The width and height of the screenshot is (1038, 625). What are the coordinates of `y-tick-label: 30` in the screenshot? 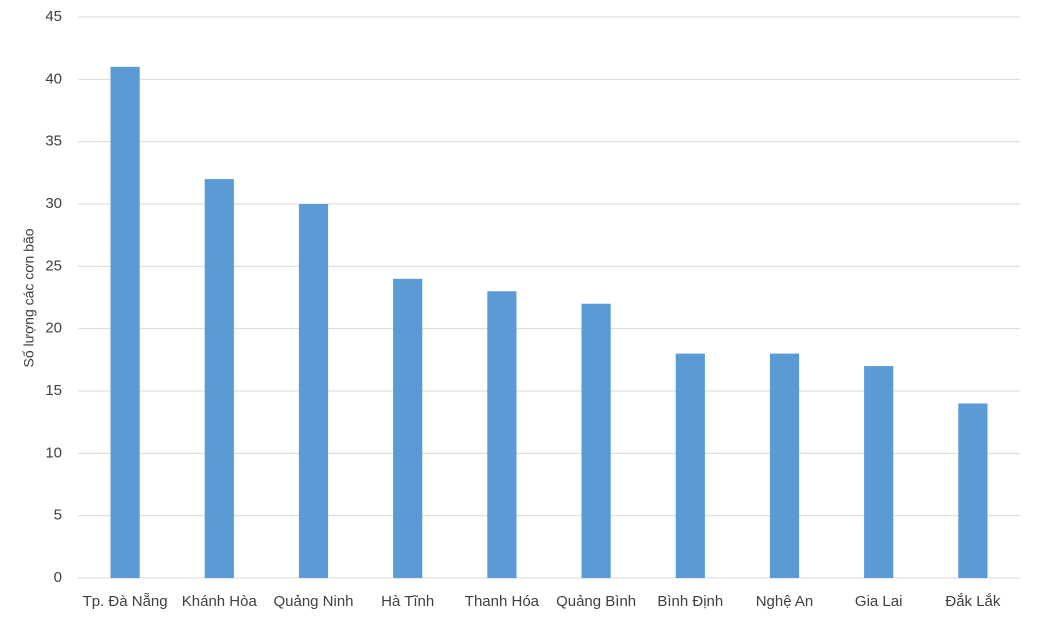 It's located at (53, 203).